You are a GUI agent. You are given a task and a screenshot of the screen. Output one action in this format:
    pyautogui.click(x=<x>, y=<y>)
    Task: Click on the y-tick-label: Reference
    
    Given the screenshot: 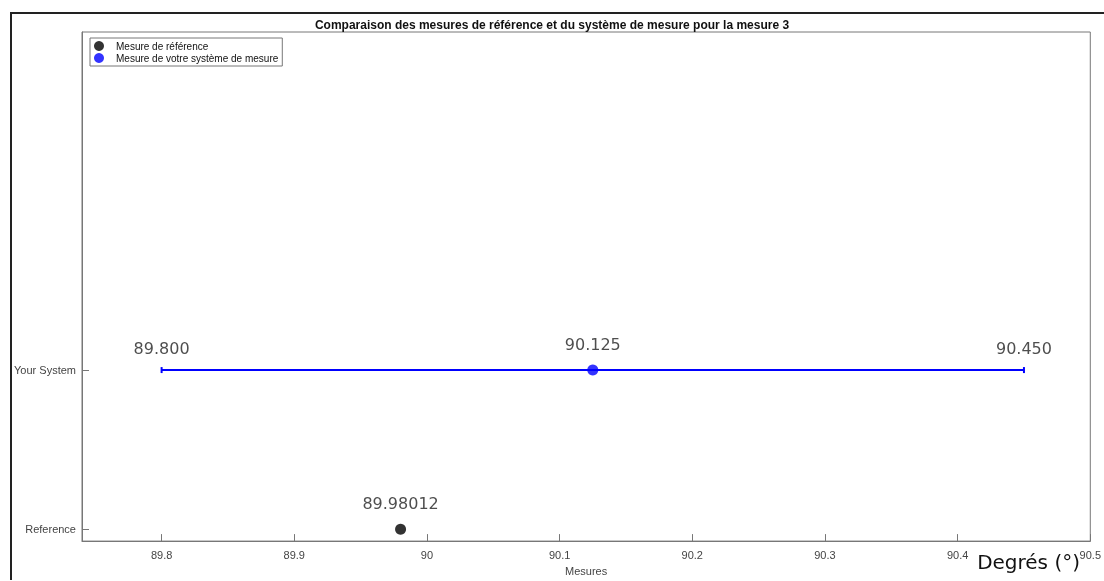 What is the action you would take?
    pyautogui.click(x=50, y=529)
    